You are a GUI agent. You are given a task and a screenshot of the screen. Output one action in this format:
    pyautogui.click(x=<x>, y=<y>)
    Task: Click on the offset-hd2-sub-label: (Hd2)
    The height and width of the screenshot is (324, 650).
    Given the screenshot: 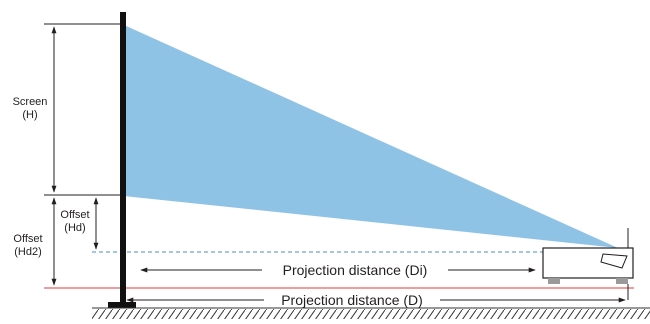 What is the action you would take?
    pyautogui.click(x=28, y=252)
    